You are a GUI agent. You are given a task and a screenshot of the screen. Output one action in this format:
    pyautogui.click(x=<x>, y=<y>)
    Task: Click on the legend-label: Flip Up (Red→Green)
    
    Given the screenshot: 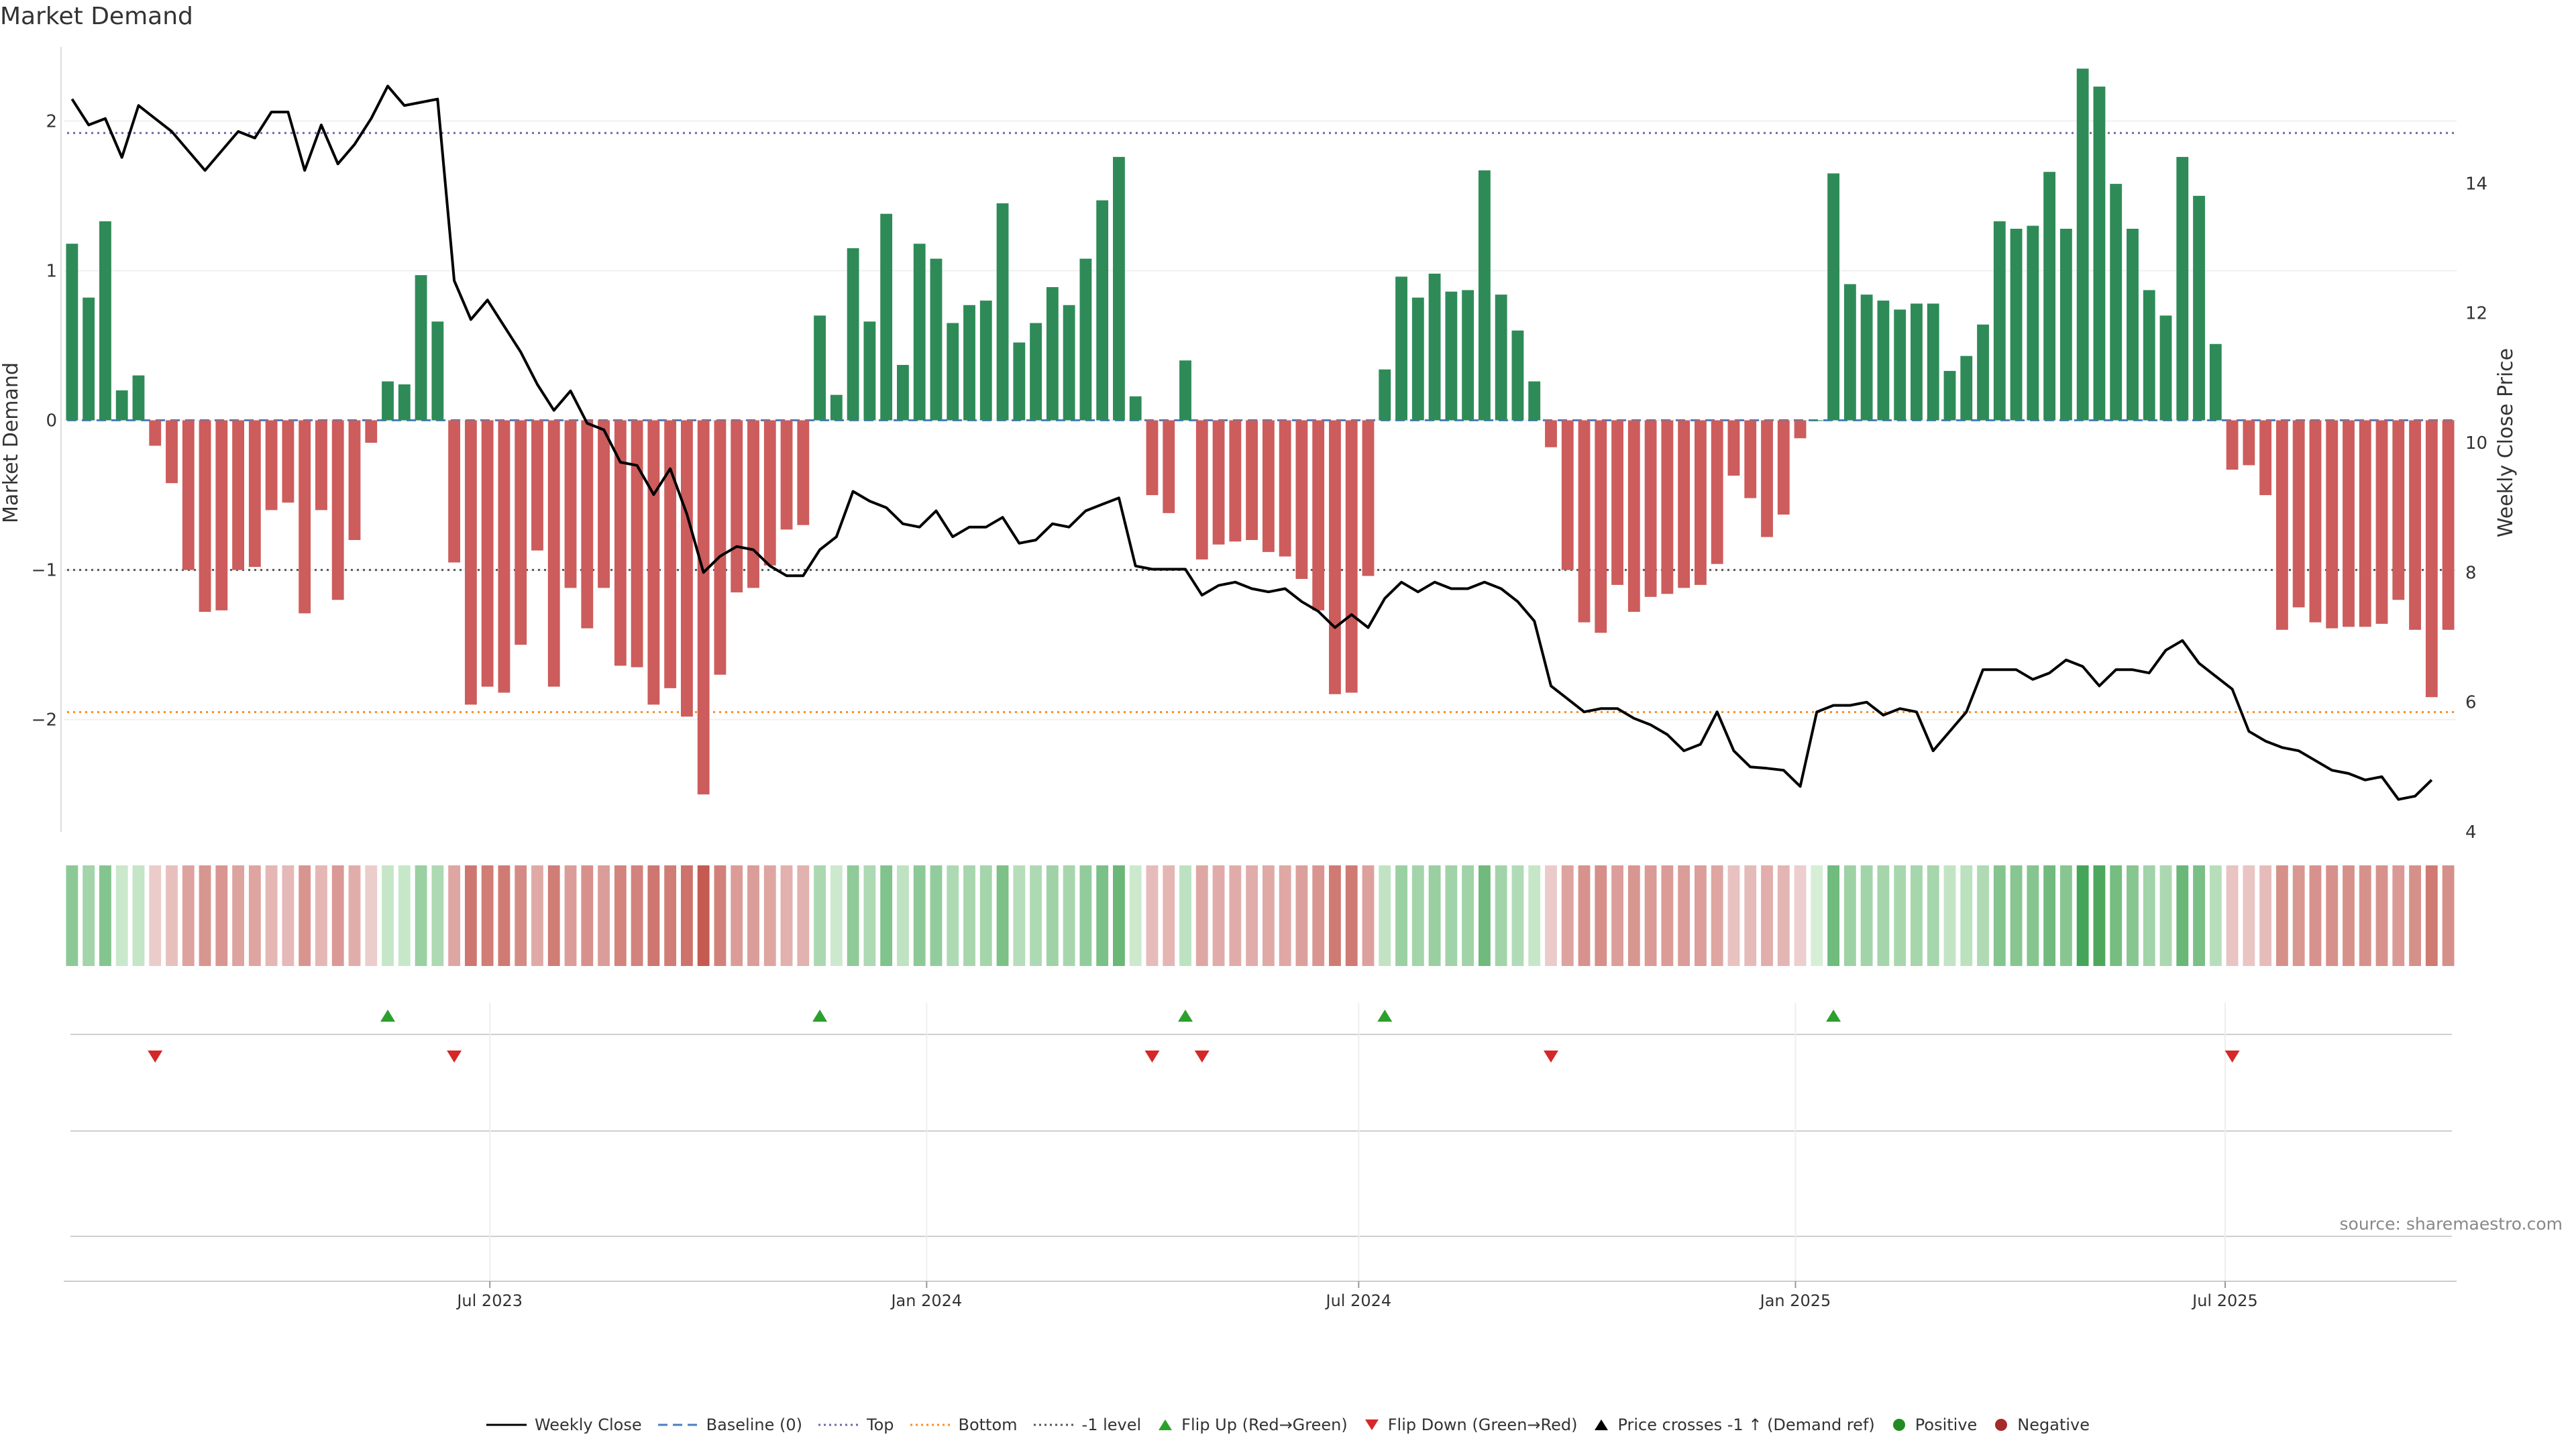 What is the action you would take?
    pyautogui.click(x=1264, y=1424)
    